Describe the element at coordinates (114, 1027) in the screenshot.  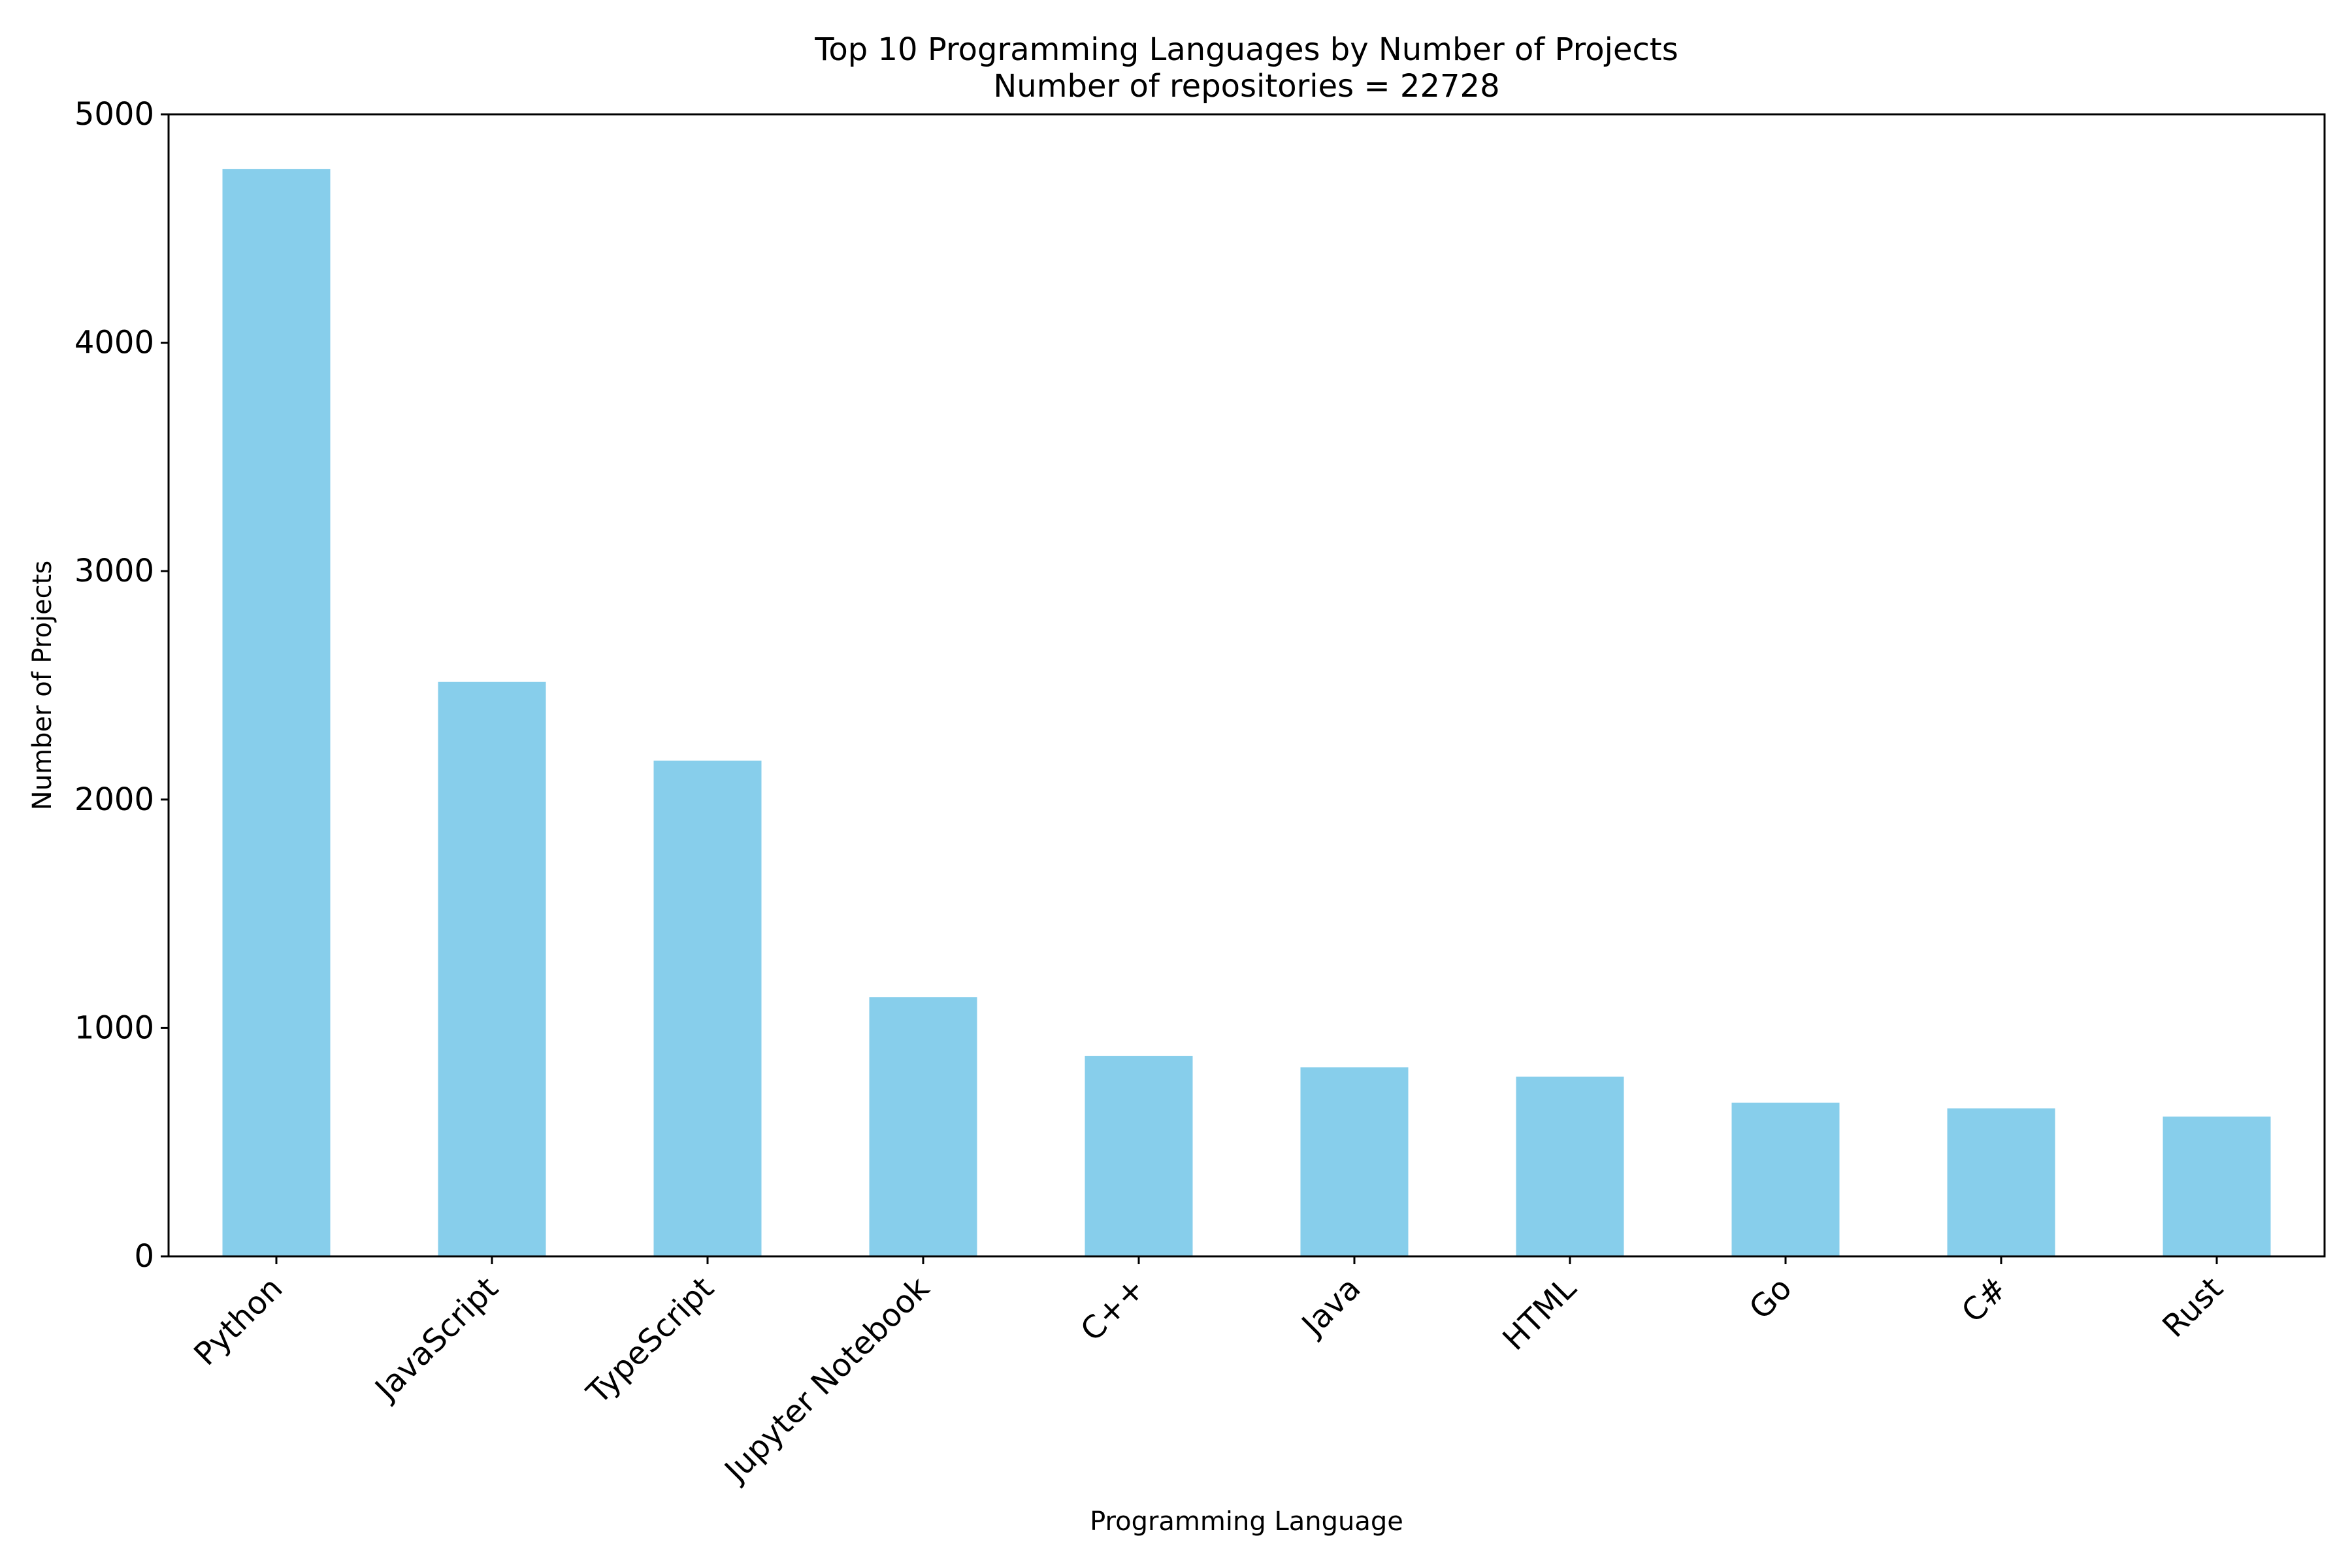
I see `y-tick-label-1000: 1000` at that location.